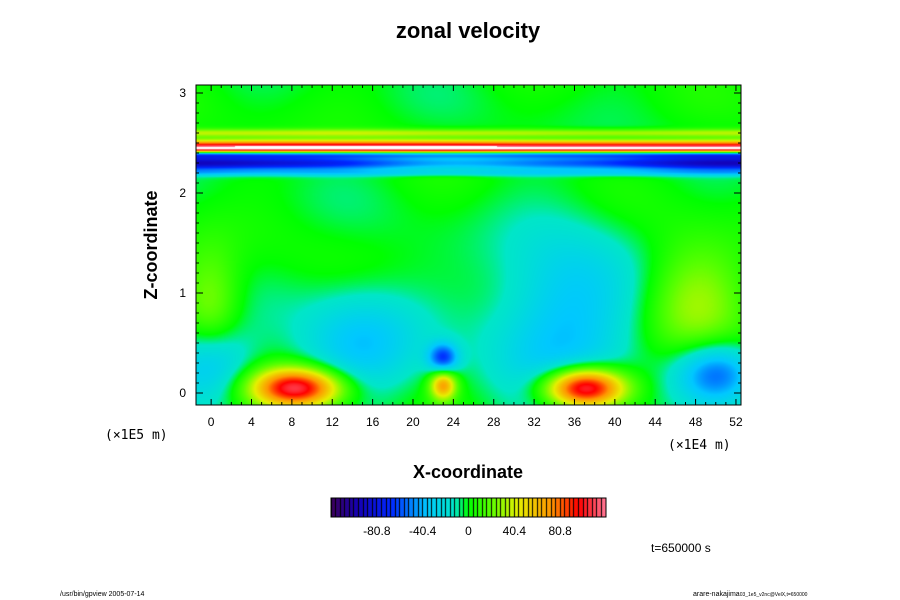 The height and width of the screenshot is (600, 900). What do you see at coordinates (182, 293) in the screenshot?
I see `y-tick-label: 1` at bounding box center [182, 293].